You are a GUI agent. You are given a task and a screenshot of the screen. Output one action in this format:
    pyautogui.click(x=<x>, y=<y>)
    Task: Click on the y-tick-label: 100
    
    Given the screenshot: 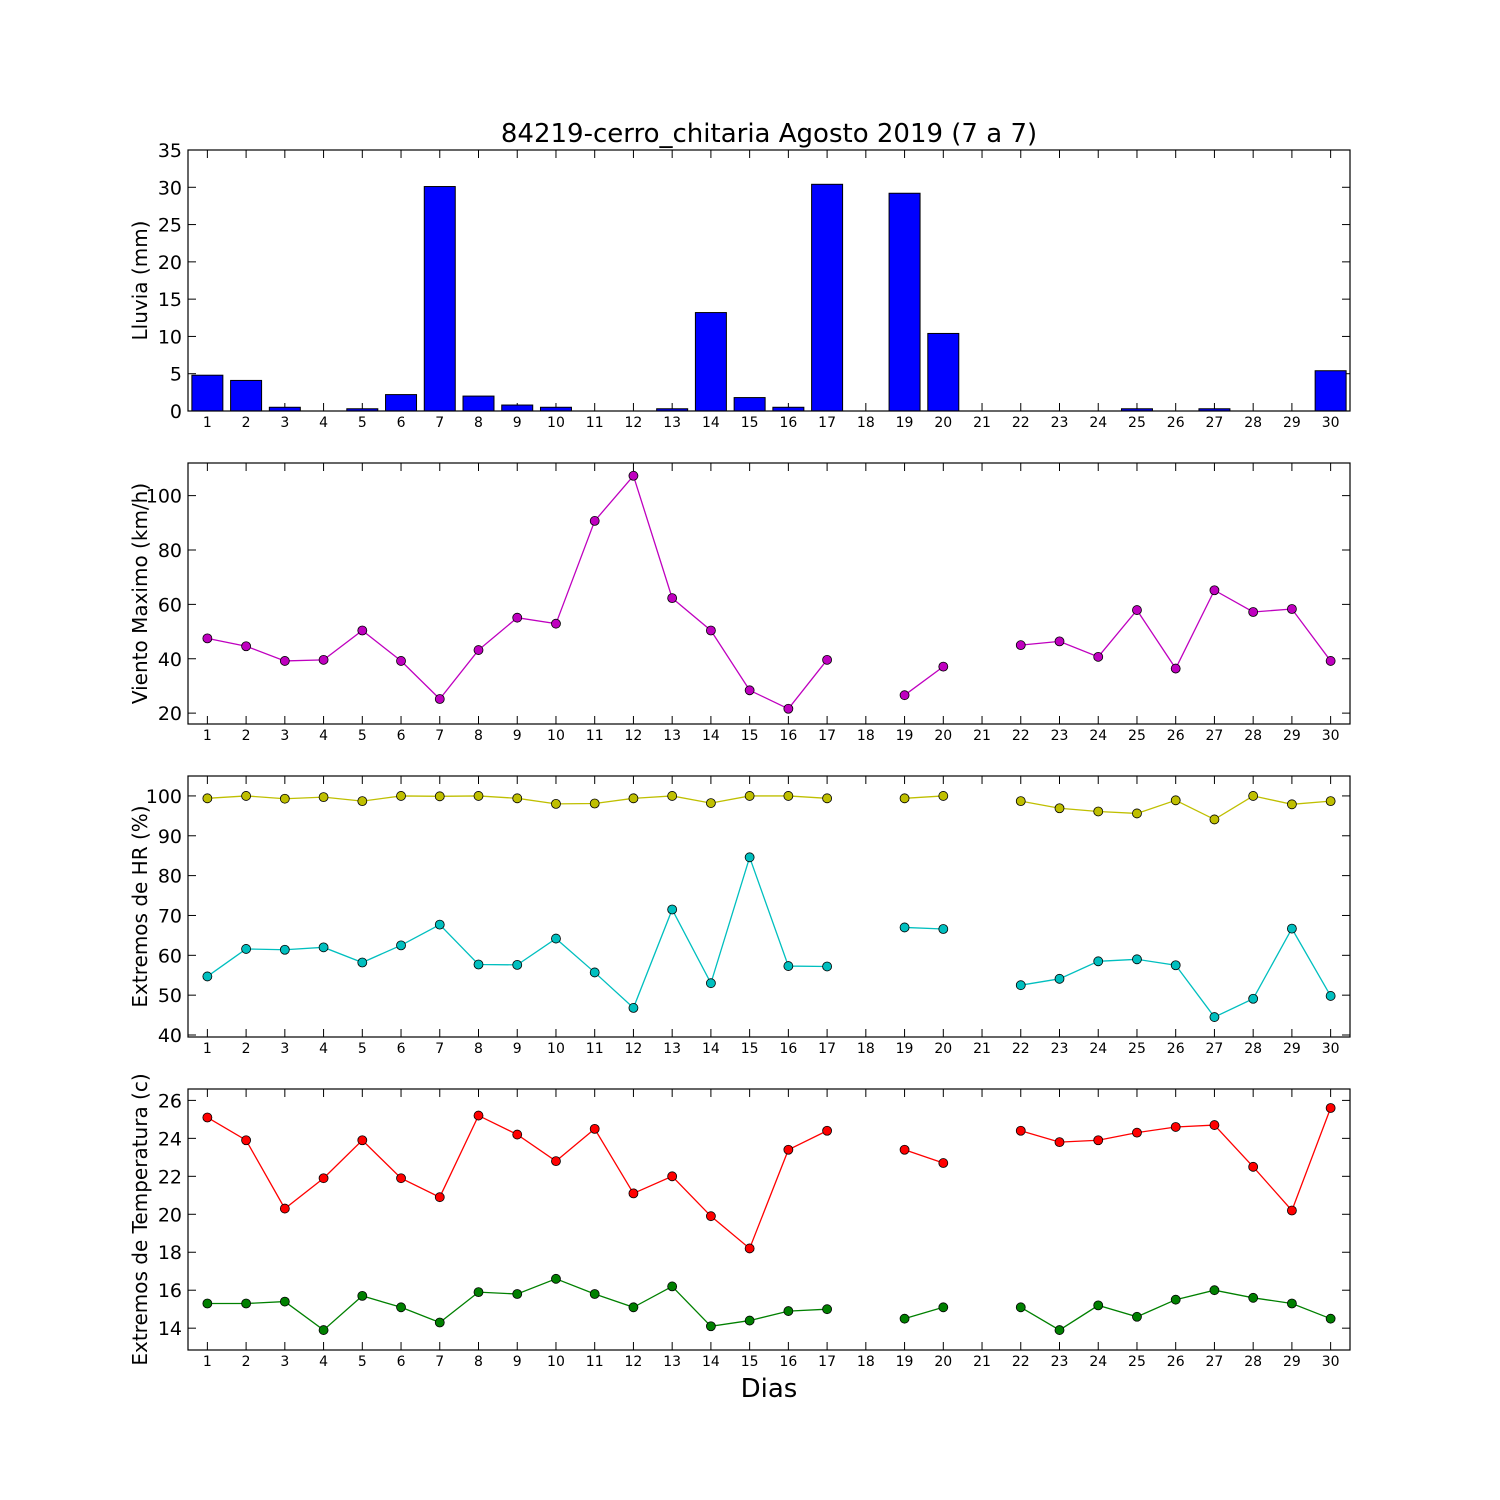 What is the action you would take?
    pyautogui.click(x=164, y=497)
    